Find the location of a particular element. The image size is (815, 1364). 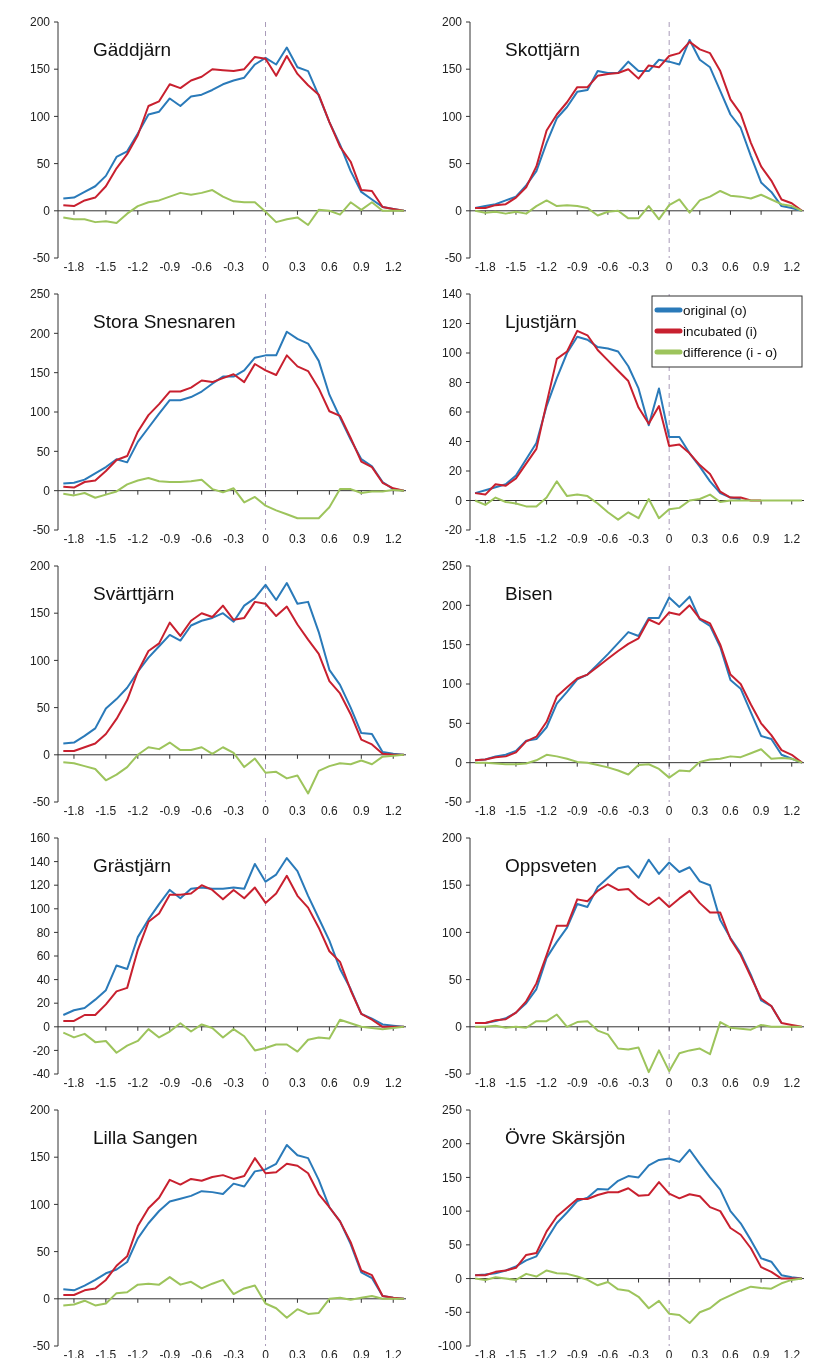

y-tick-label: 160 is located at coordinates (40, 838).